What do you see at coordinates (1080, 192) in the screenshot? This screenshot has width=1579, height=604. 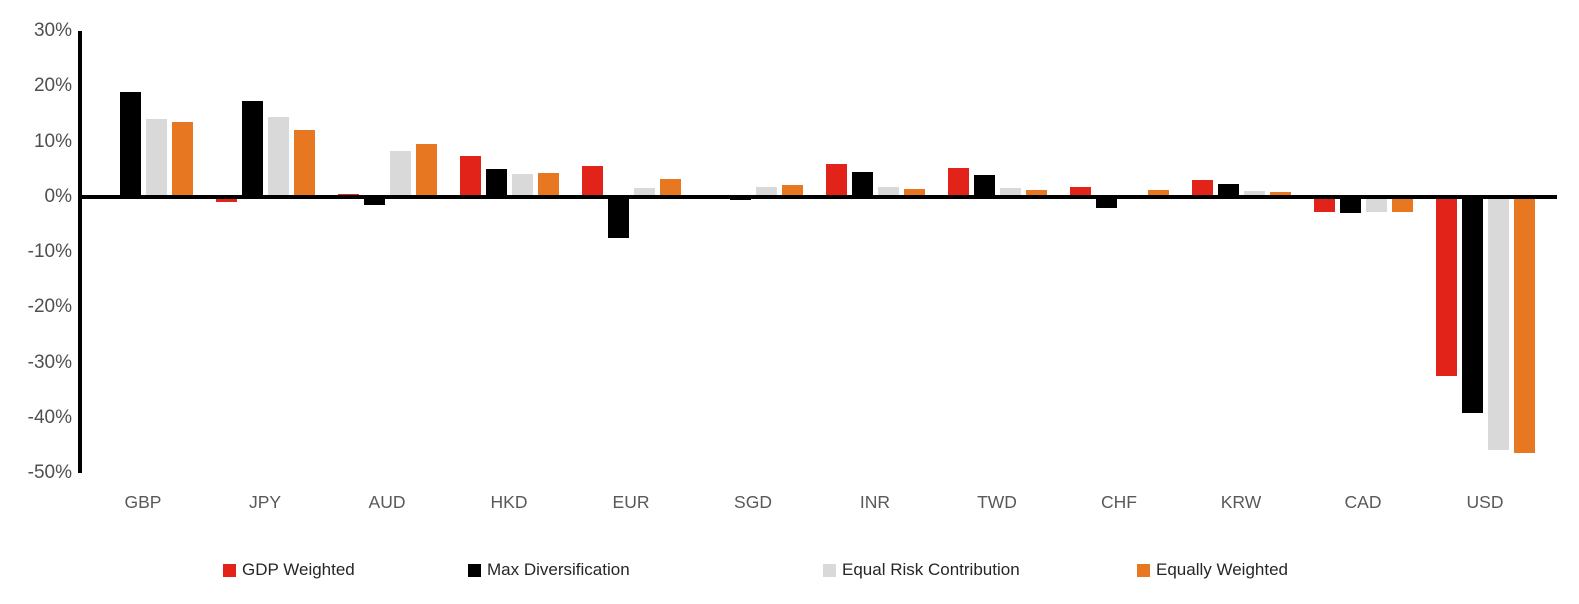 I see `bar-gdp-weighted-chf` at bounding box center [1080, 192].